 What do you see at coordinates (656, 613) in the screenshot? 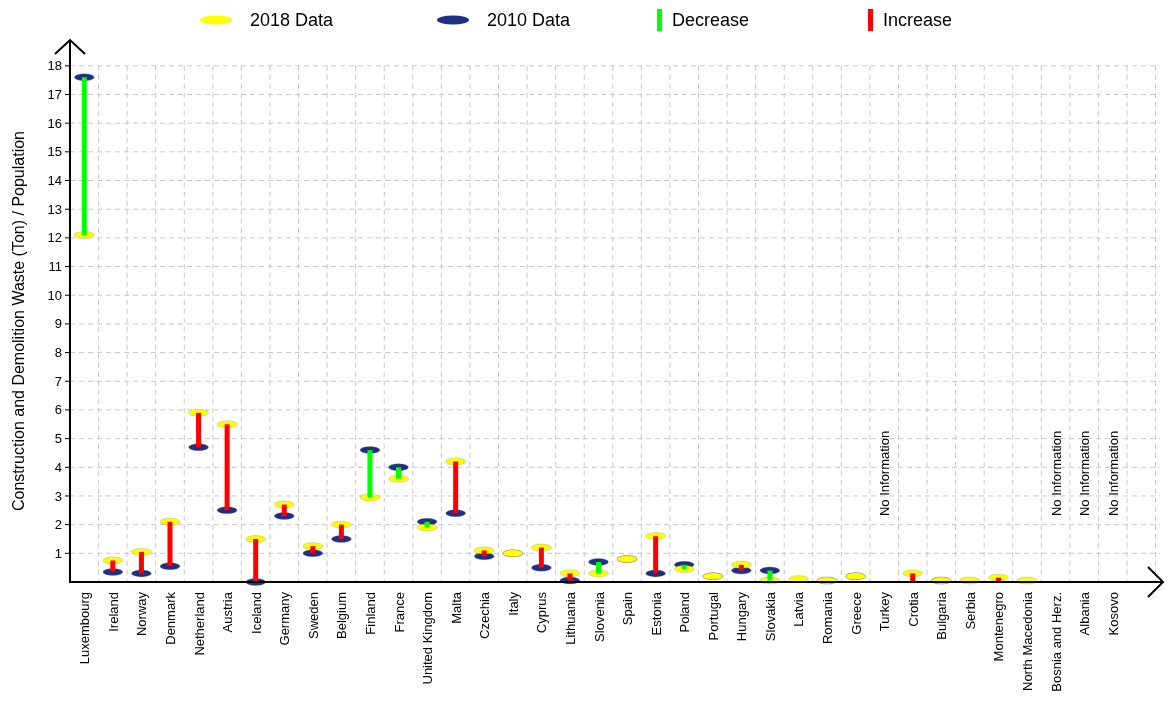
I see `x-tick-label: Estonia` at bounding box center [656, 613].